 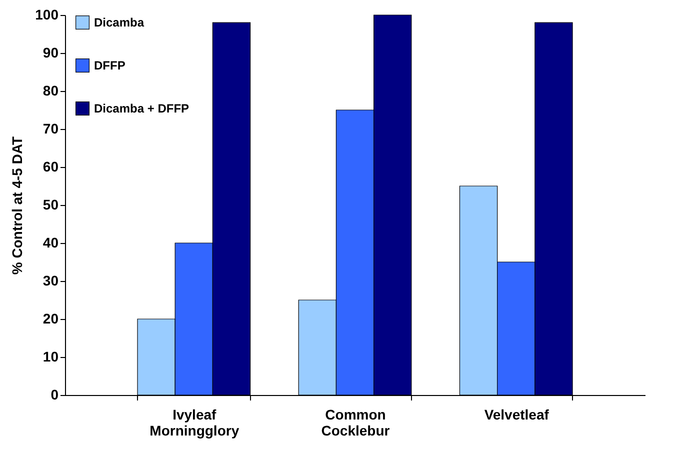 I want to click on y-tick-label: 80, so click(x=50, y=90).